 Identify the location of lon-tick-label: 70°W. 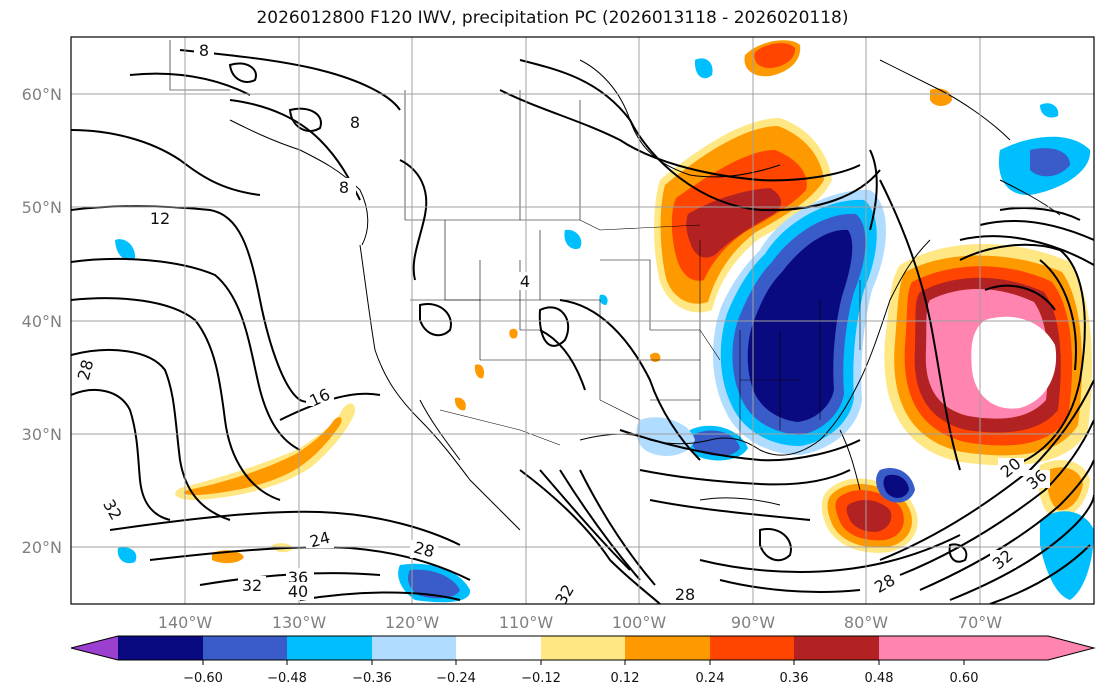
(980, 622).